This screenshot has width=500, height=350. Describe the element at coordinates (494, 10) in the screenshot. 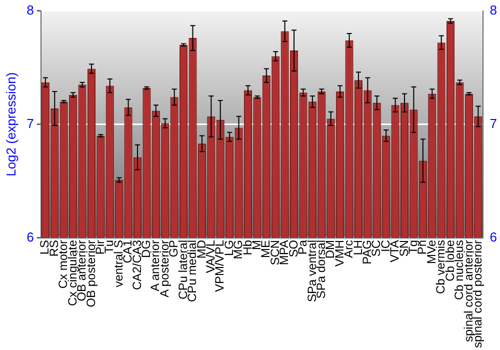

I see `y2-tick-label: 8` at that location.